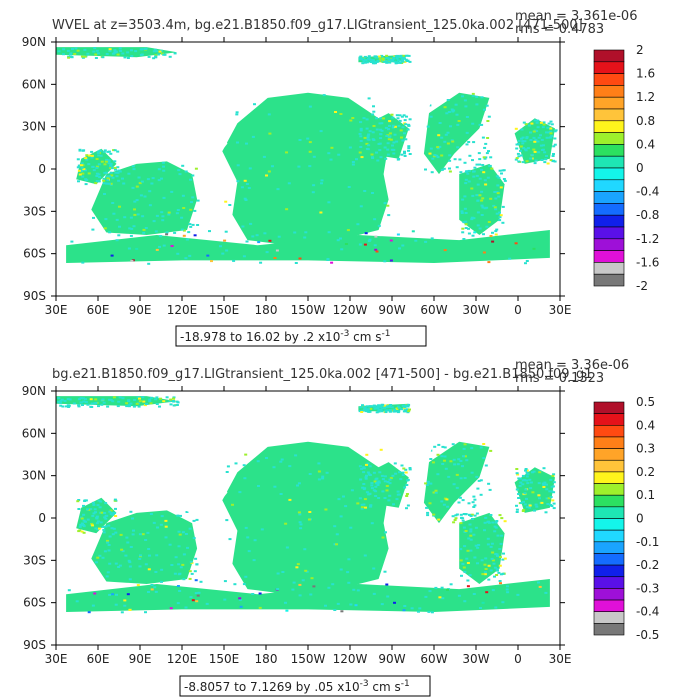 This screenshot has width=700, height=700. Describe the element at coordinates (456, 482) in the screenshot. I see `ocean-basin` at that location.